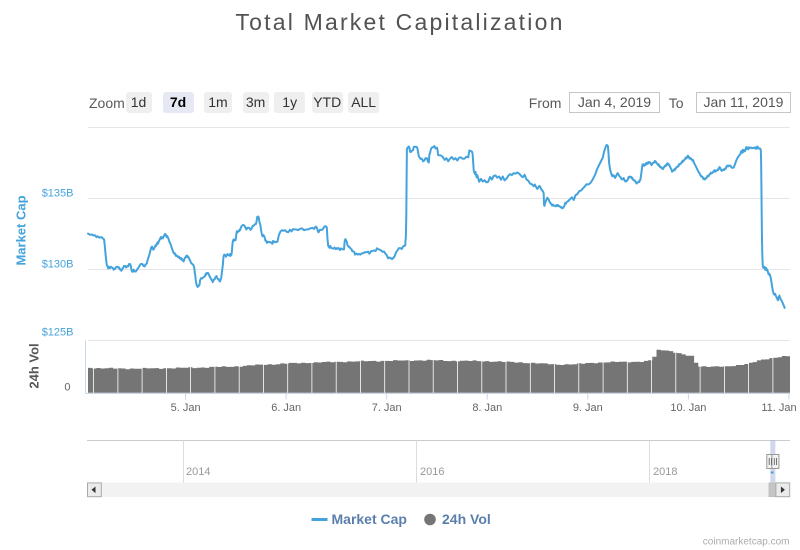 This screenshot has height=550, width=800. What do you see at coordinates (58, 265) in the screenshot?
I see `svg-text: $130B` at bounding box center [58, 265].